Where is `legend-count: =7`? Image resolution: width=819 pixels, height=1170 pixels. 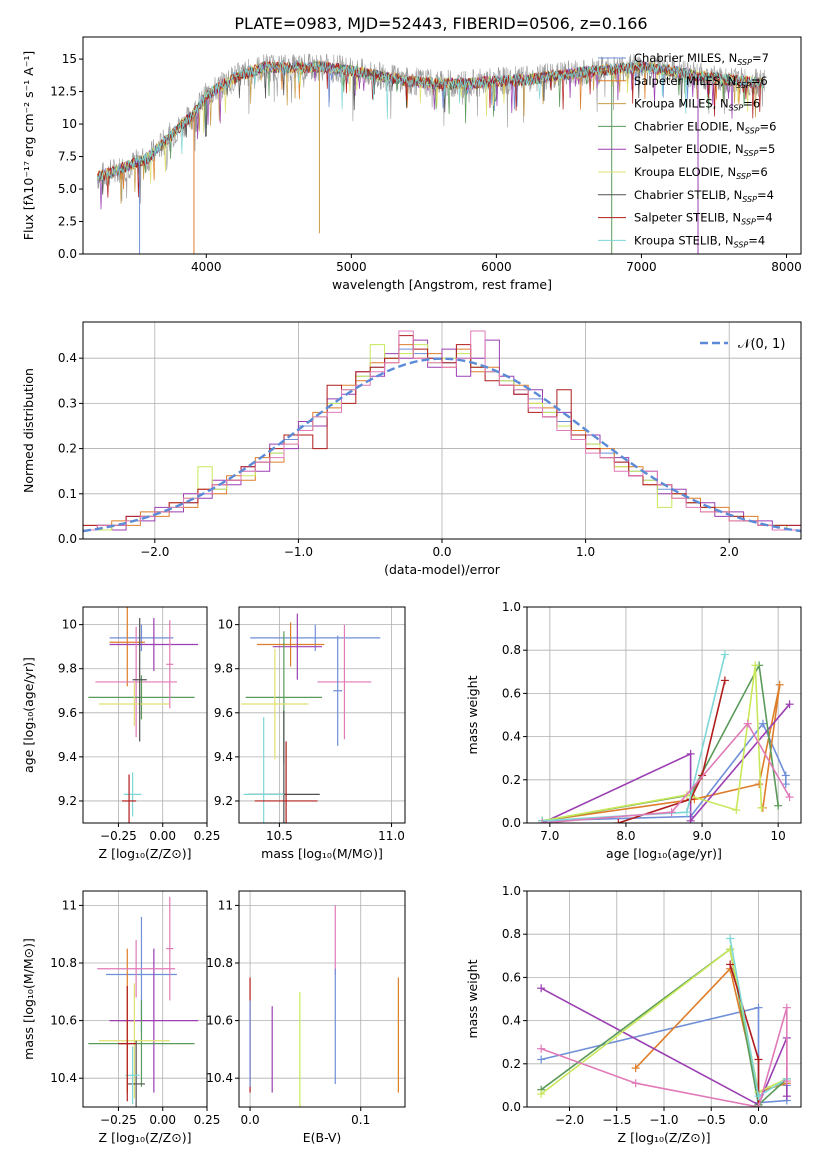
legend-count: =7 is located at coordinates (760, 58).